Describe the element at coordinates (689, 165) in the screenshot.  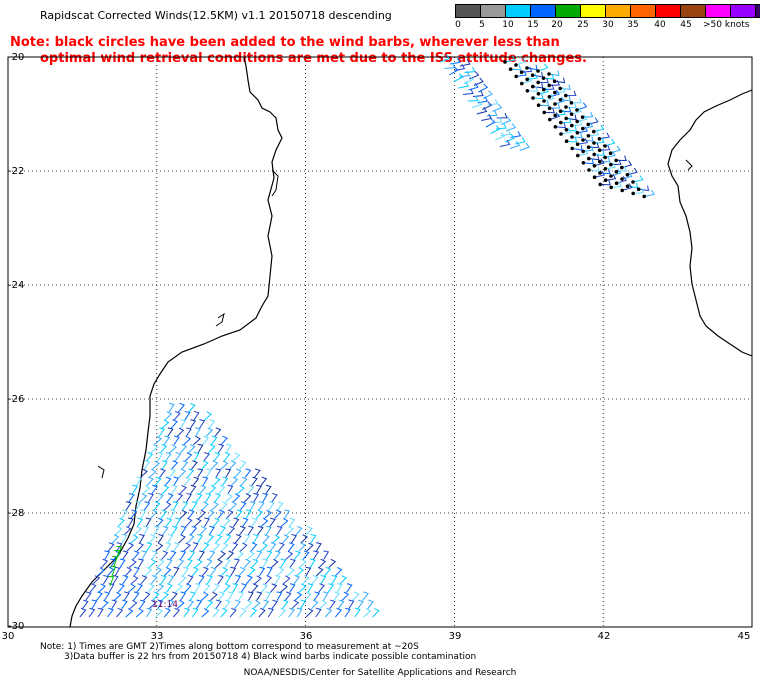
I see `island-outline` at that location.